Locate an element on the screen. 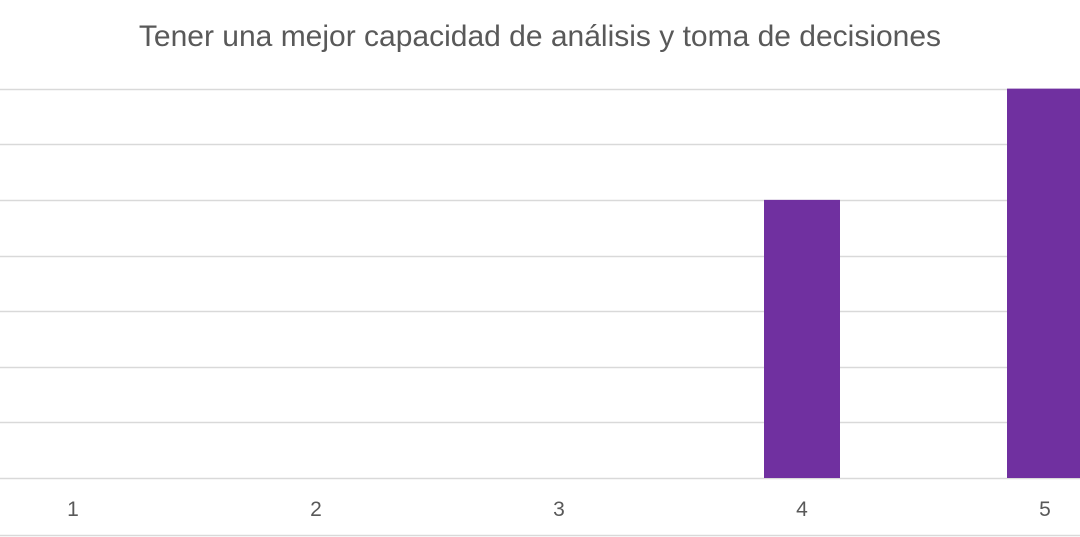  x-tick-label-4: 4 is located at coordinates (802, 509).